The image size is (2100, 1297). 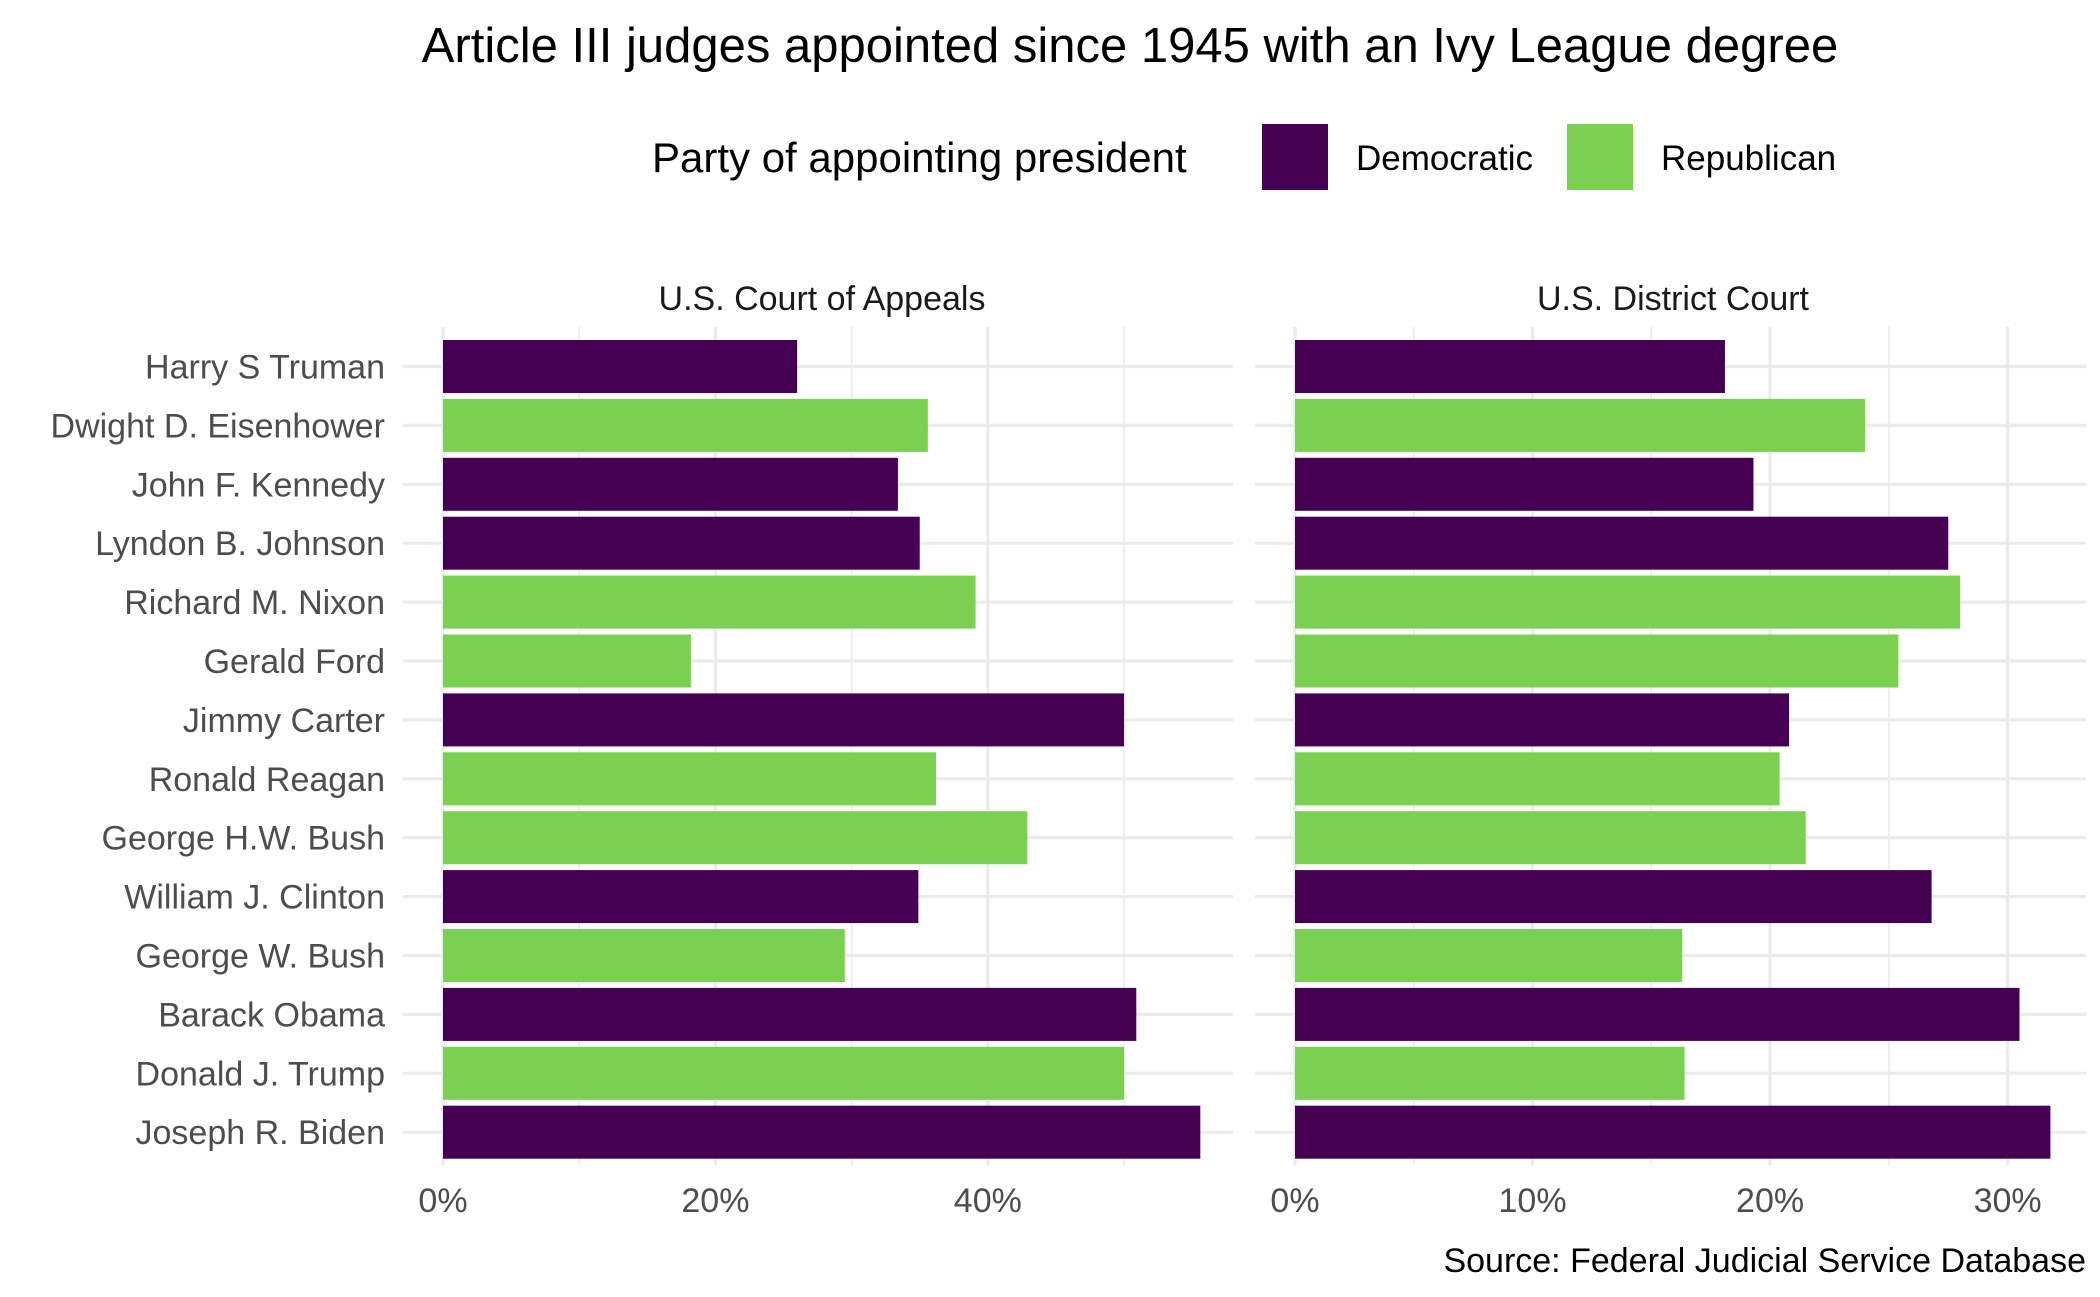 What do you see at coordinates (254, 898) in the screenshot?
I see `y-label: William J. Clinton` at bounding box center [254, 898].